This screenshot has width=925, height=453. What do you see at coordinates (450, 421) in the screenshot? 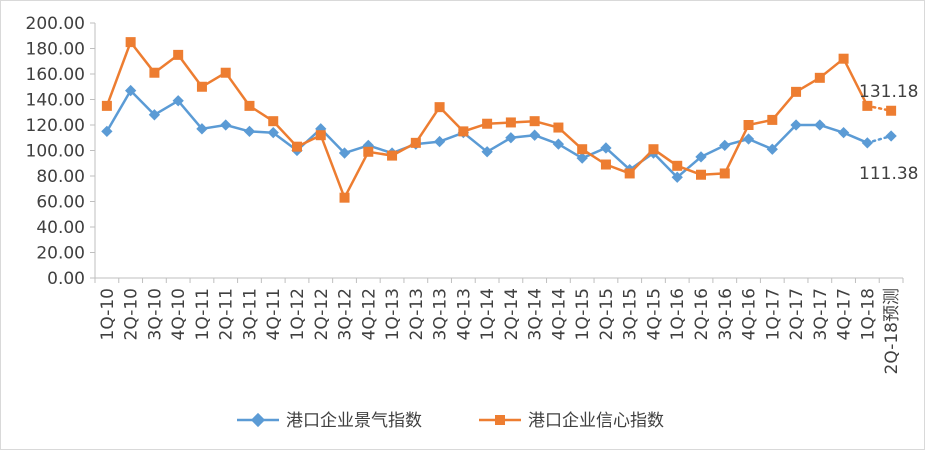
I see `legend: 港口企业景气指数 港口企业信心指数` at bounding box center [450, 421].